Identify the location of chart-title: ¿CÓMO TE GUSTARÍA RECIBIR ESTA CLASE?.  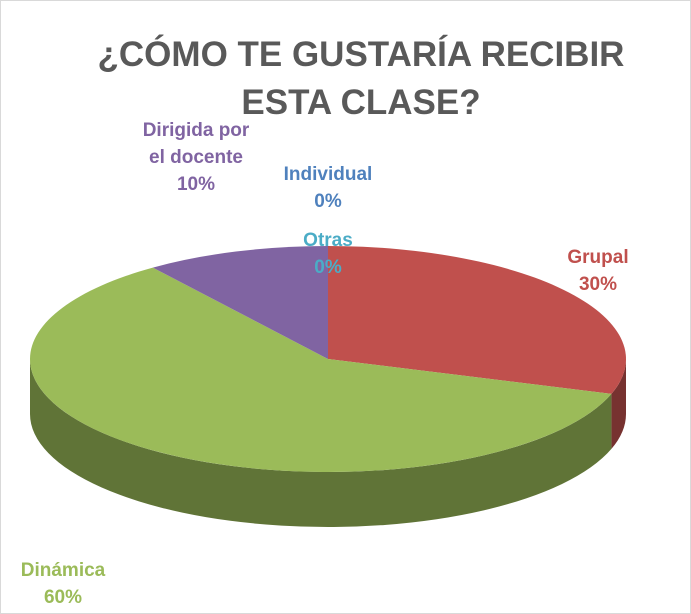
(361, 78).